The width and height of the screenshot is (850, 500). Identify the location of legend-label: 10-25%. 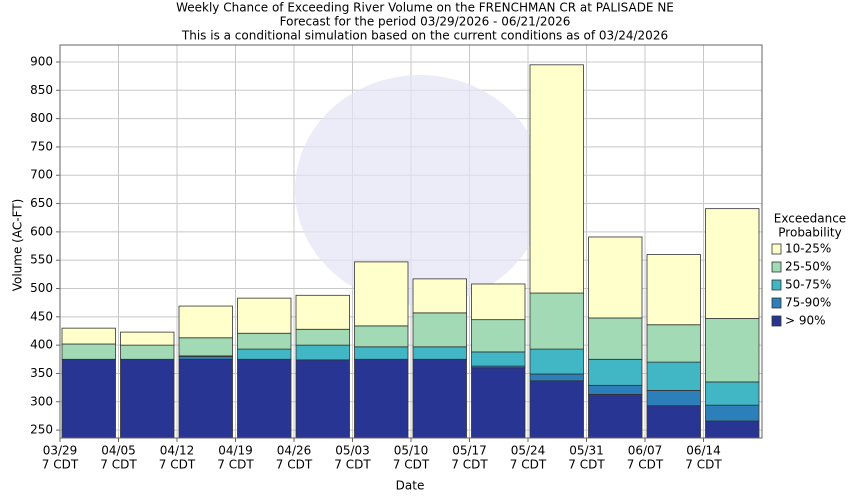
(808, 249).